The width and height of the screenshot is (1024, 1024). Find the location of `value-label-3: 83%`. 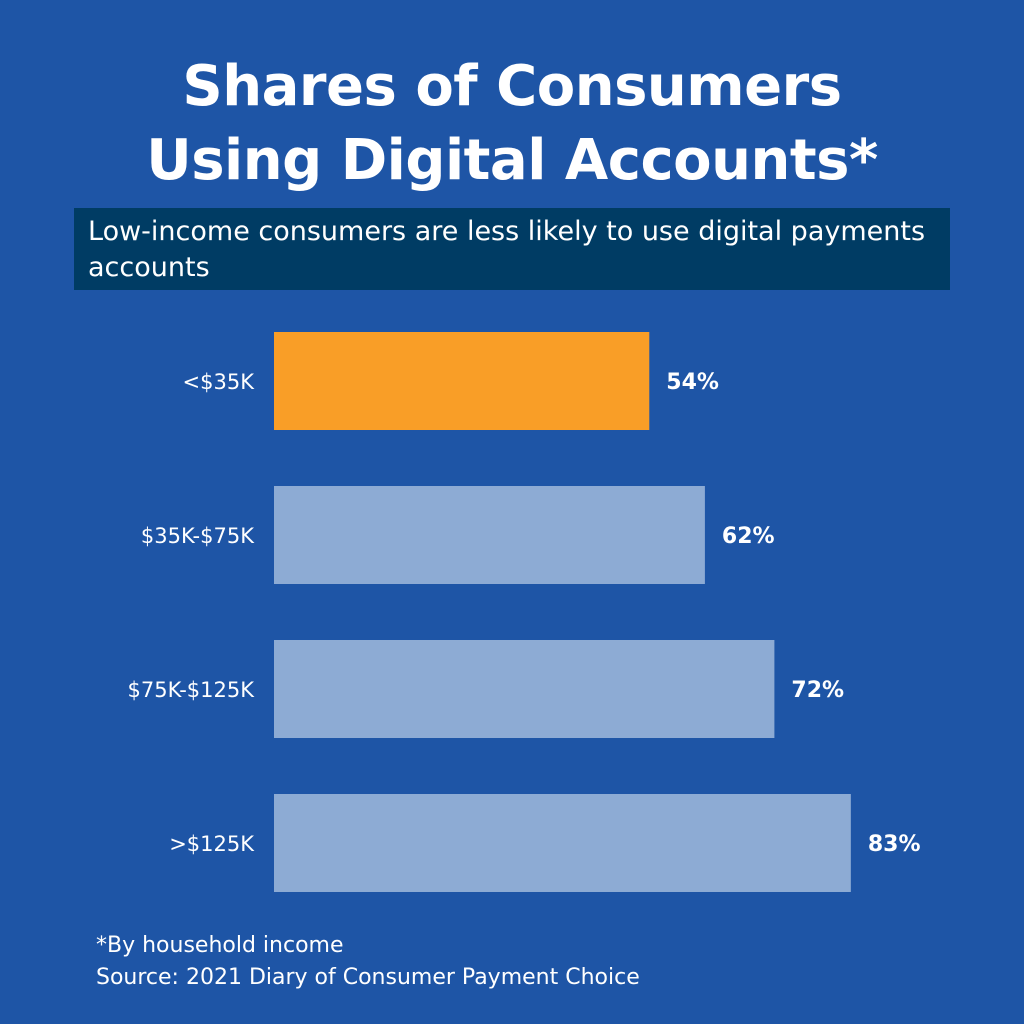

value-label-3: 83% is located at coordinates (894, 844).